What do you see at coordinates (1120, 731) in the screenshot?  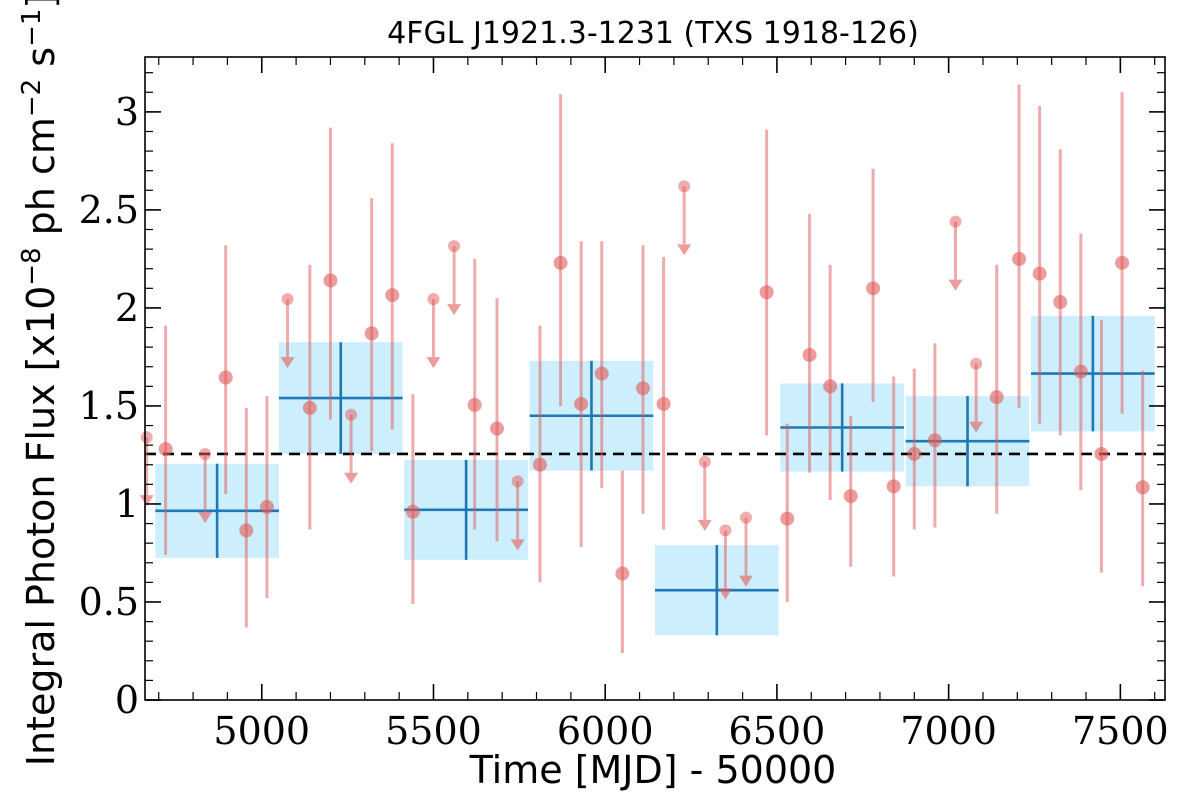 I see `x-tick-label: 7500` at bounding box center [1120, 731].